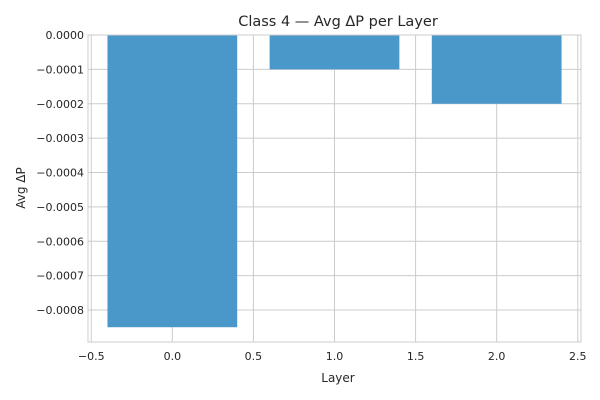  I want to click on y-tick-label: −0.0001, so click(60, 69).